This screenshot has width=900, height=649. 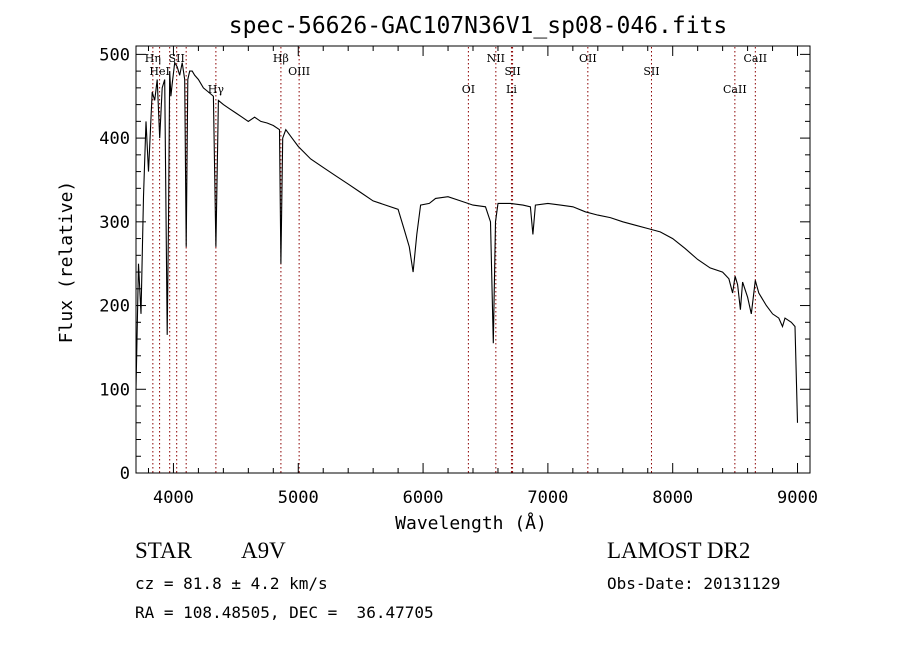 What do you see at coordinates (173, 498) in the screenshot?
I see `x-tick-label: 4000` at bounding box center [173, 498].